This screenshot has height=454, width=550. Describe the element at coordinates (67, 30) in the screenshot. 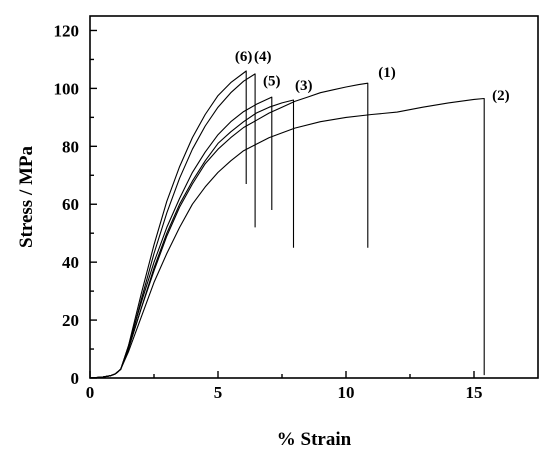

I see `y-tick-label: 120` at that location.